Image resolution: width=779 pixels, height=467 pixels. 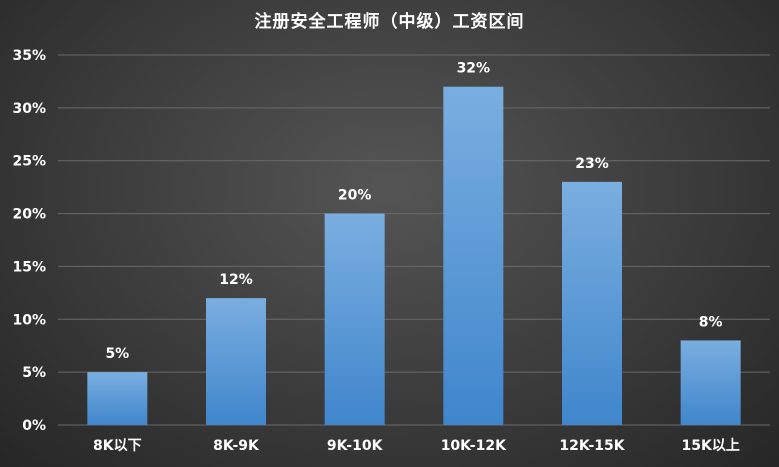 I want to click on y-axis: 0% 5% 10% 15% 20% 25% 30% 35%, so click(x=29, y=241).